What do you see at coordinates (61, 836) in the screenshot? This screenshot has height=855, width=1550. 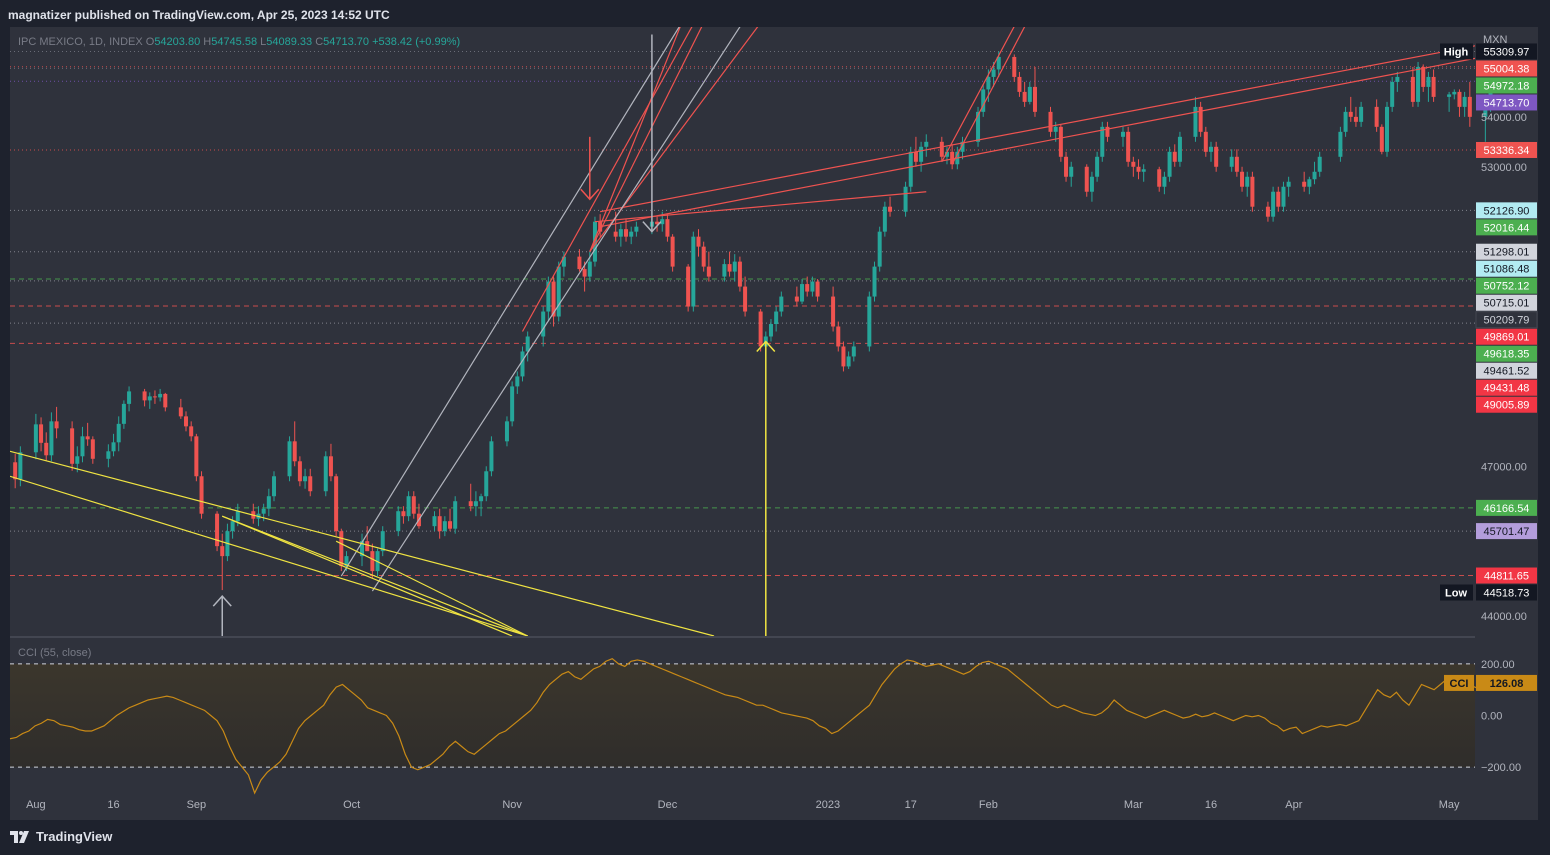 I see `tradingview-brand: TradingView` at bounding box center [61, 836].